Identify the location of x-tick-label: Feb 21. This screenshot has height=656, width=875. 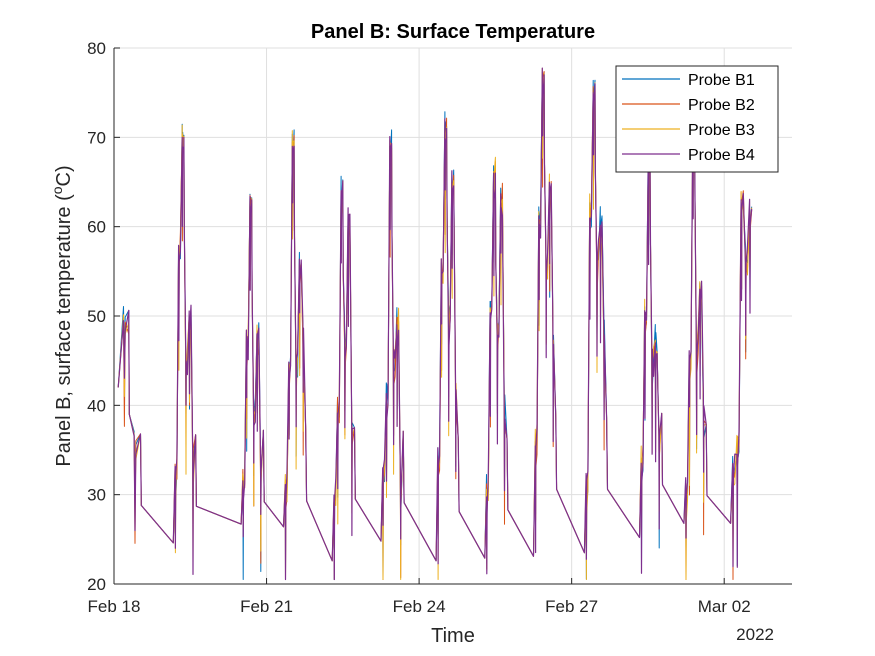
(266, 606).